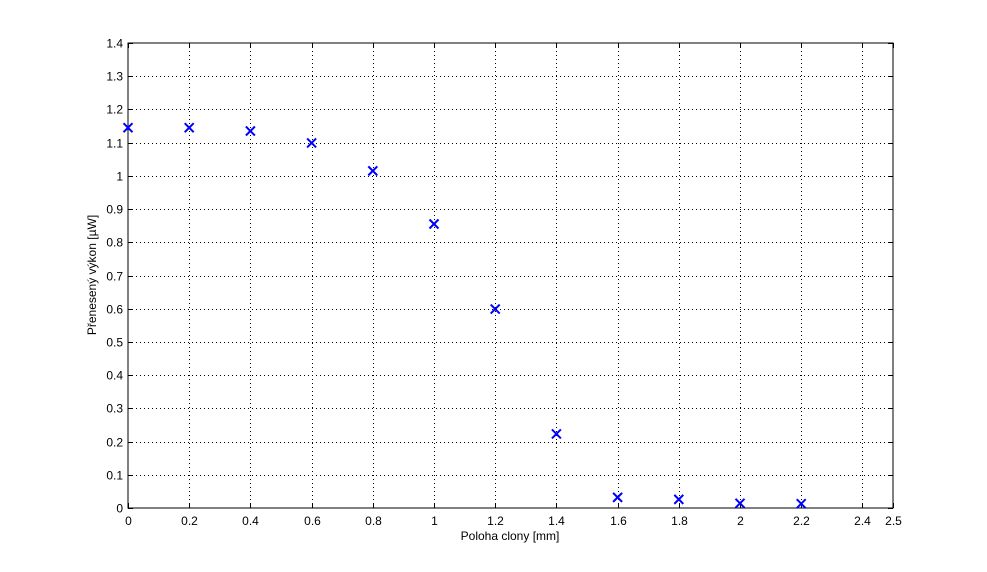 Image resolution: width=987 pixels, height=572 pixels. Describe the element at coordinates (495, 521) in the screenshot. I see `x-tick-label: 1.2` at that location.